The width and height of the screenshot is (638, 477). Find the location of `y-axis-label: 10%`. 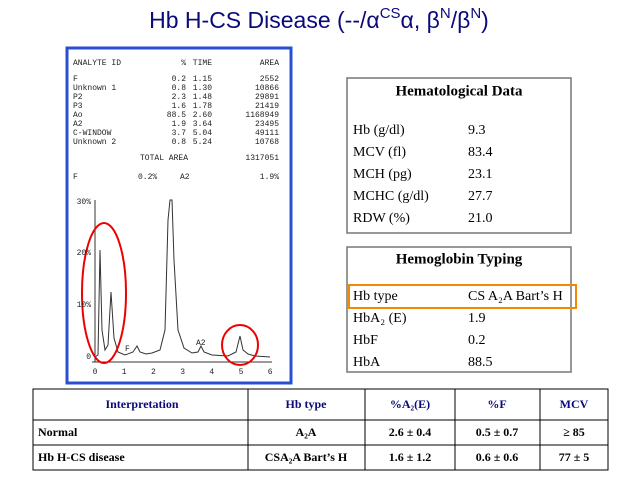

y-axis-label: 10% is located at coordinates (84, 305).